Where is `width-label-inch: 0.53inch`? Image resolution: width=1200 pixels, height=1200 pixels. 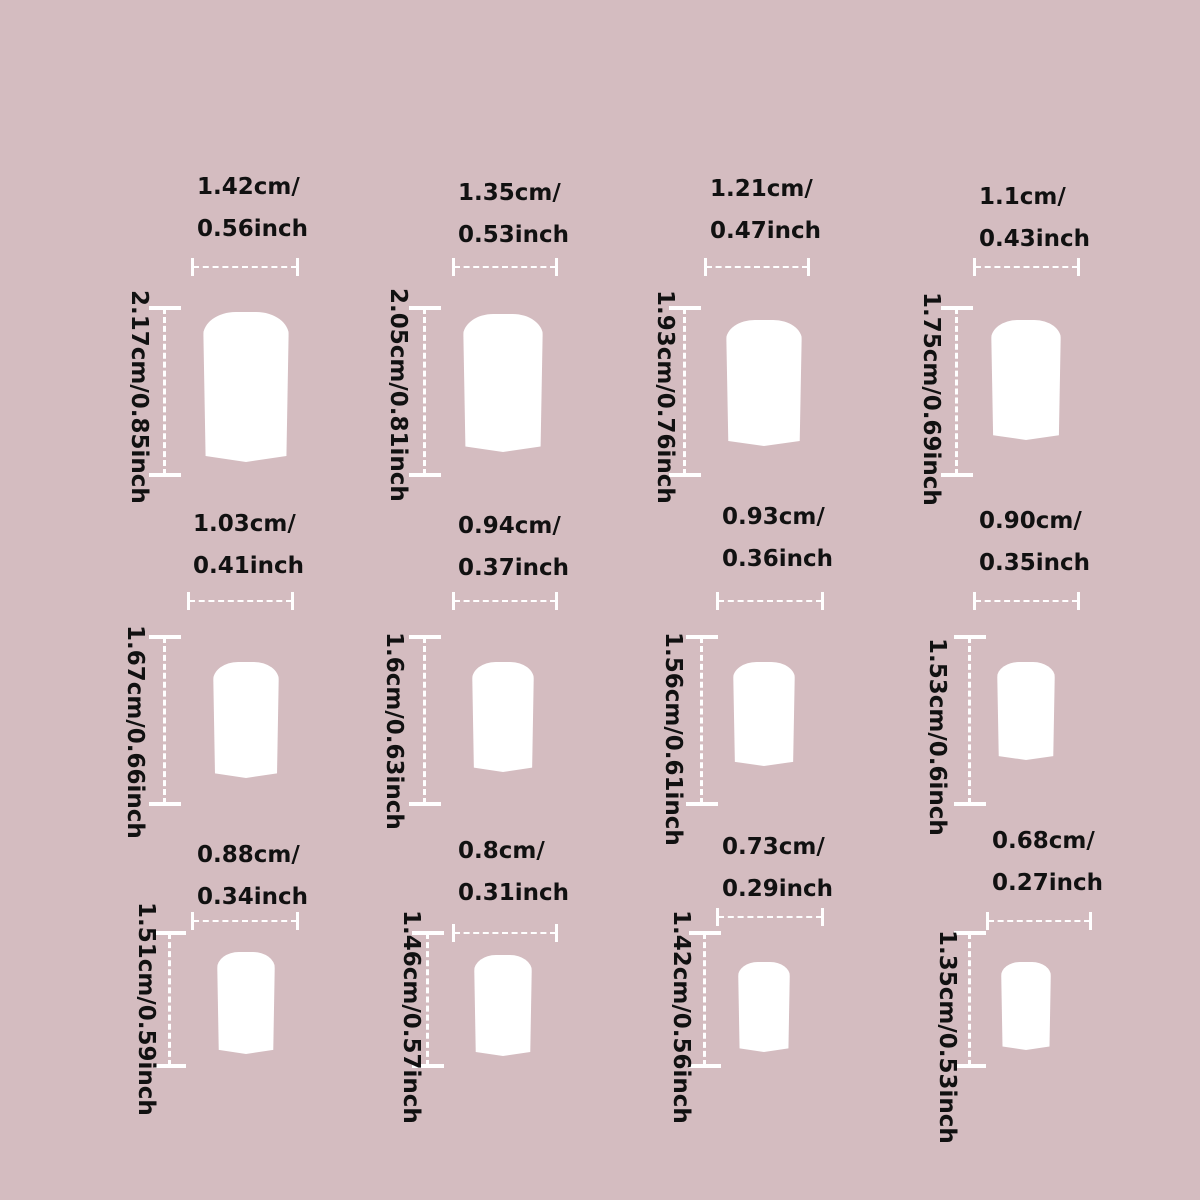
width-label-inch: 0.53inch is located at coordinates (514, 235).